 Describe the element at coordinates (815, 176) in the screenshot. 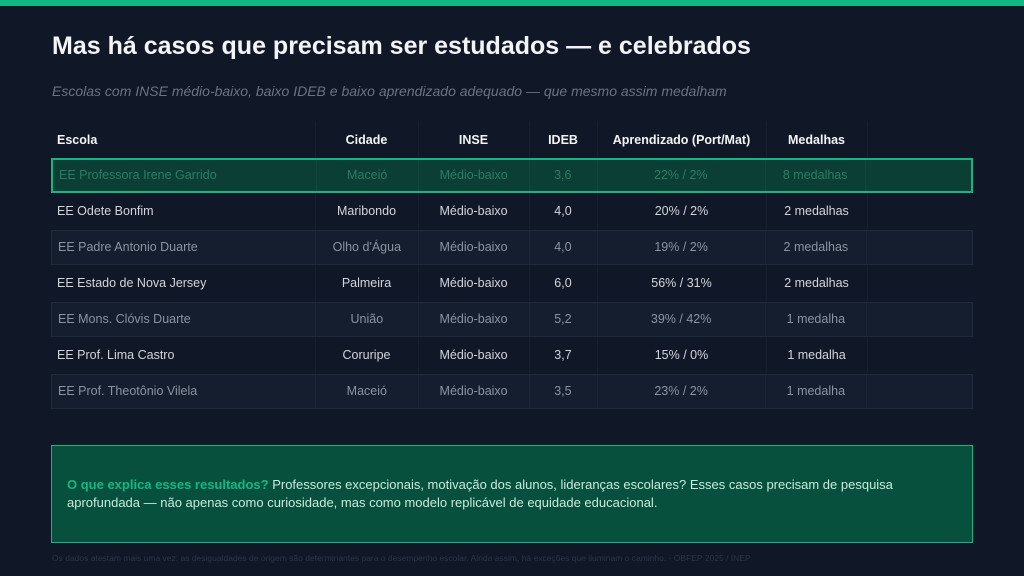

I see `cell-medalhas: 8 medalhas` at that location.